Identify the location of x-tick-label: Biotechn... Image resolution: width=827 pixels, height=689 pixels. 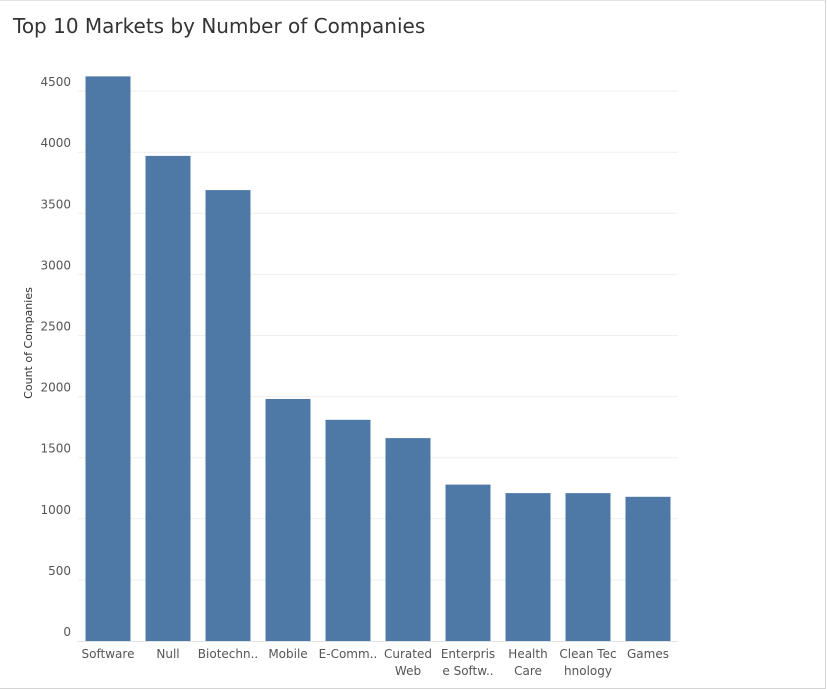
(228, 654).